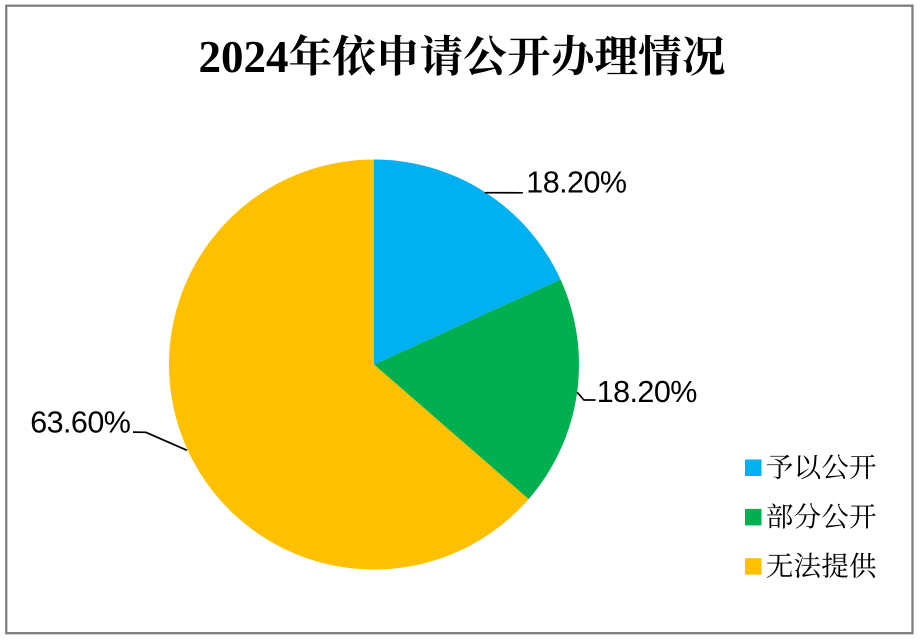  I want to click on svg-text: 2024, so click(244, 57).